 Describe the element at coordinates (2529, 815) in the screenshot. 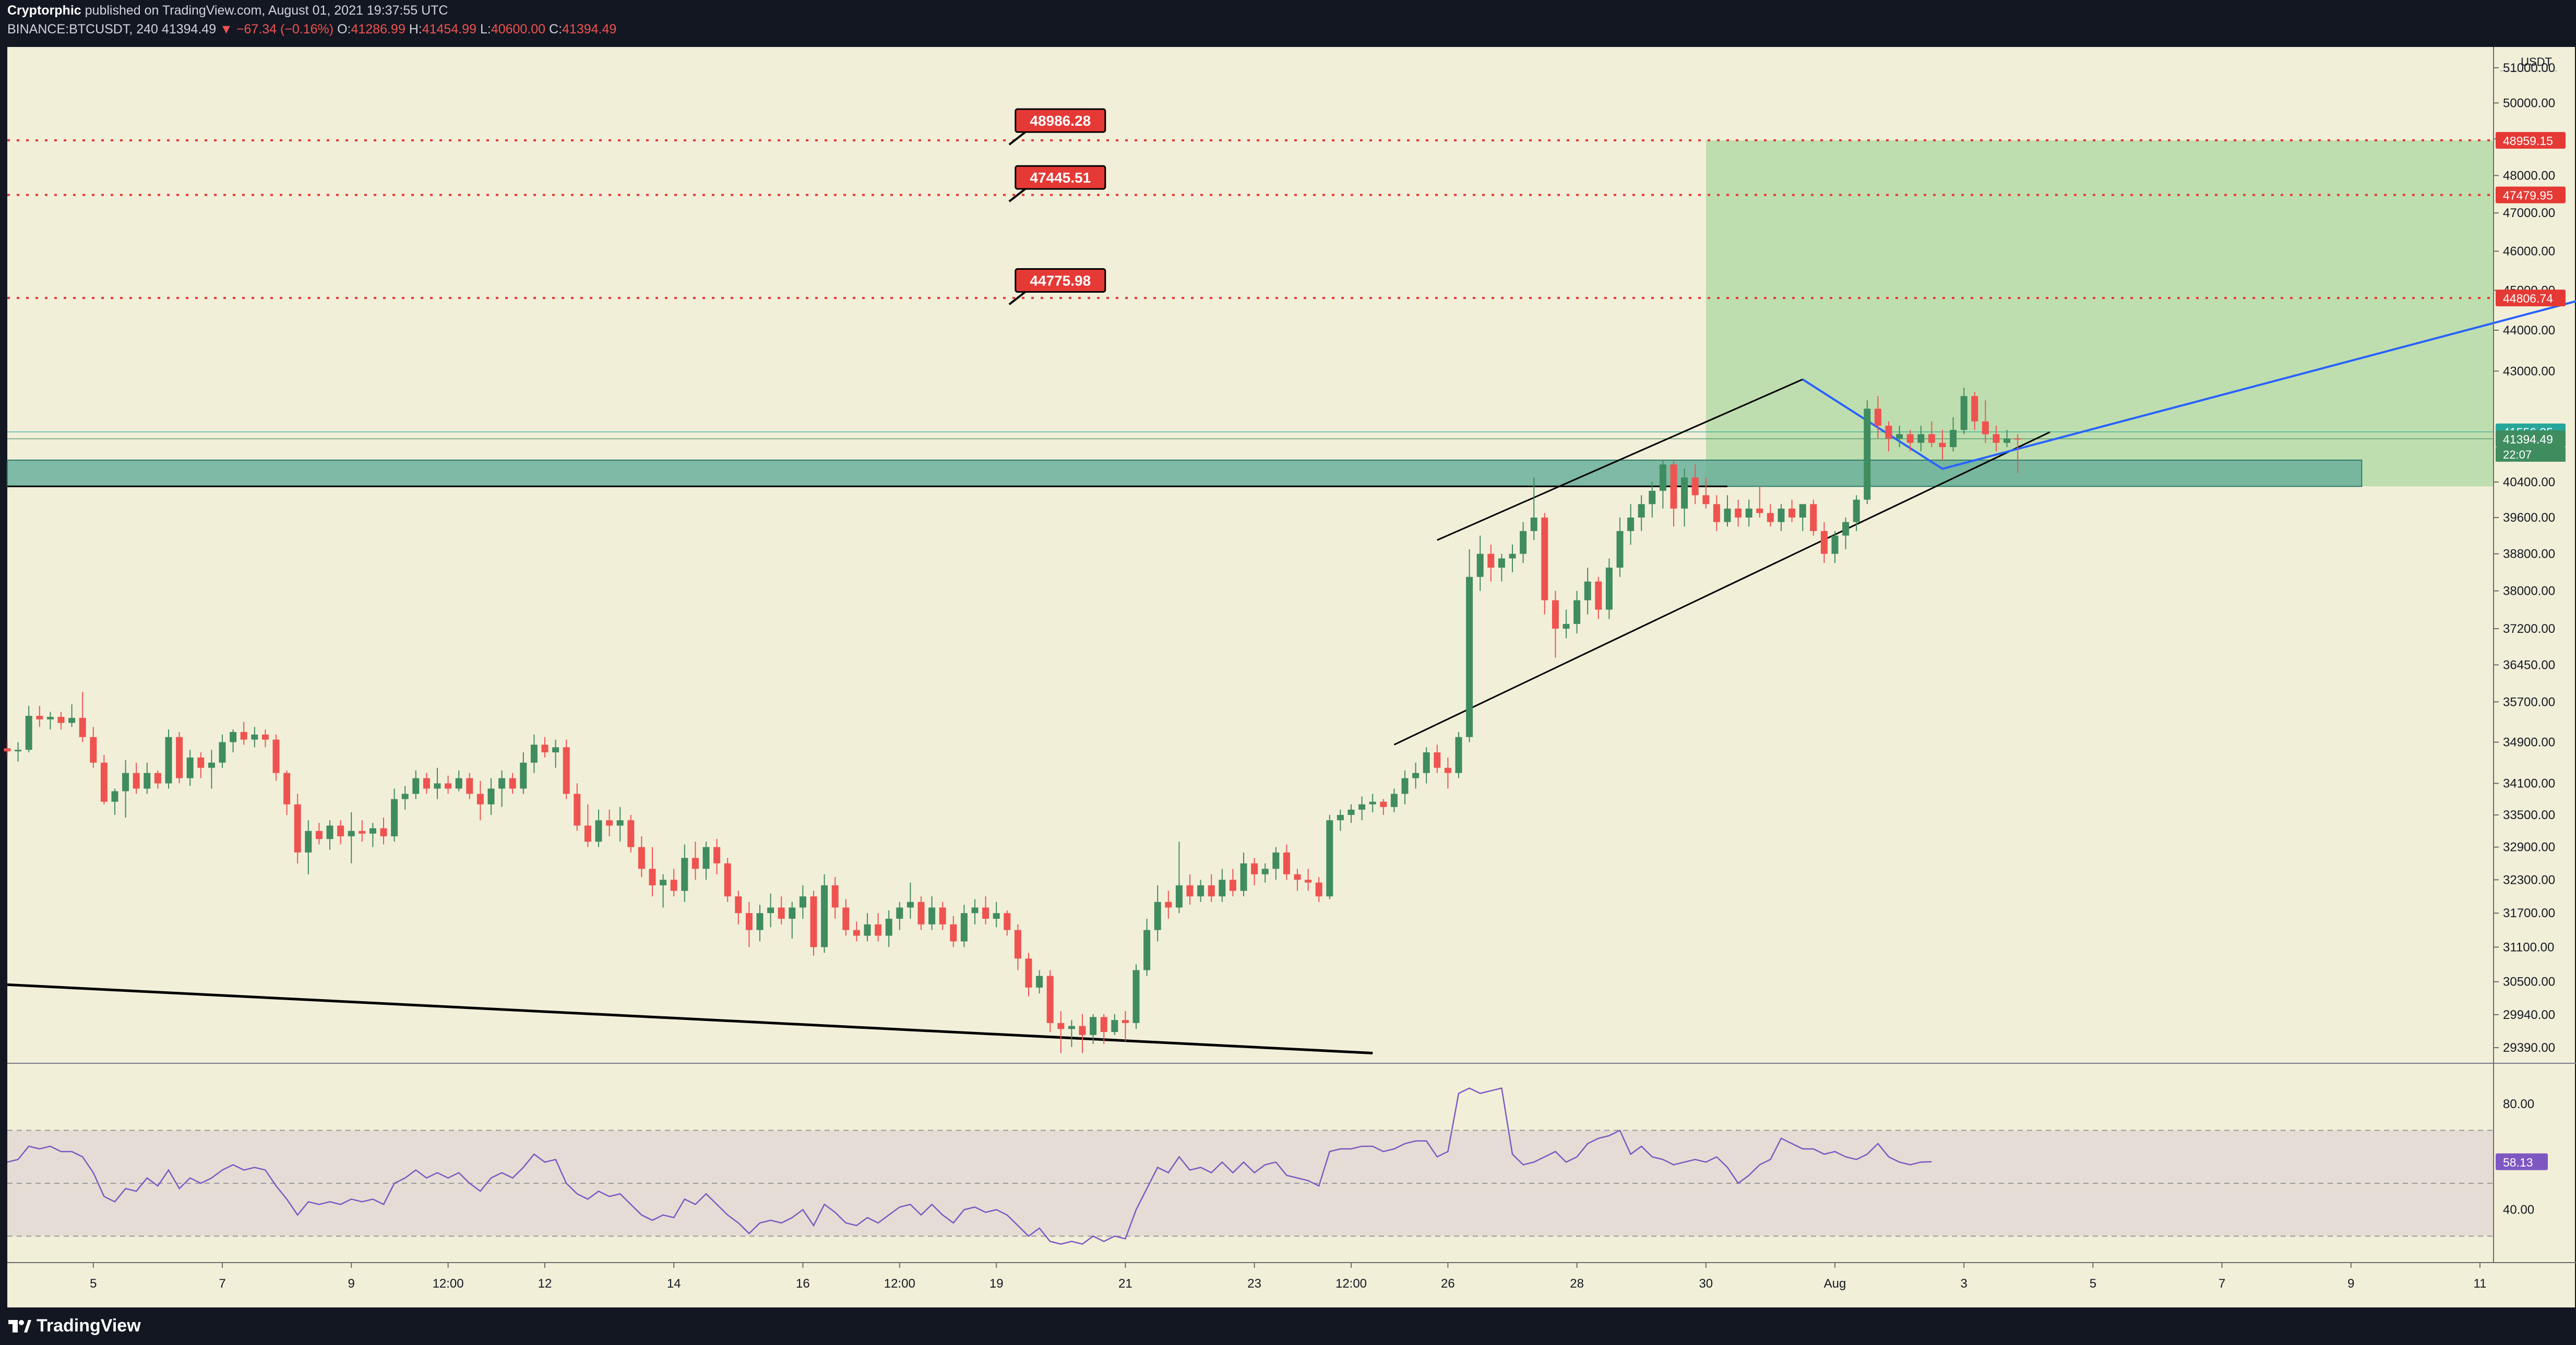

I see `price-tick-label: 33500.00` at that location.